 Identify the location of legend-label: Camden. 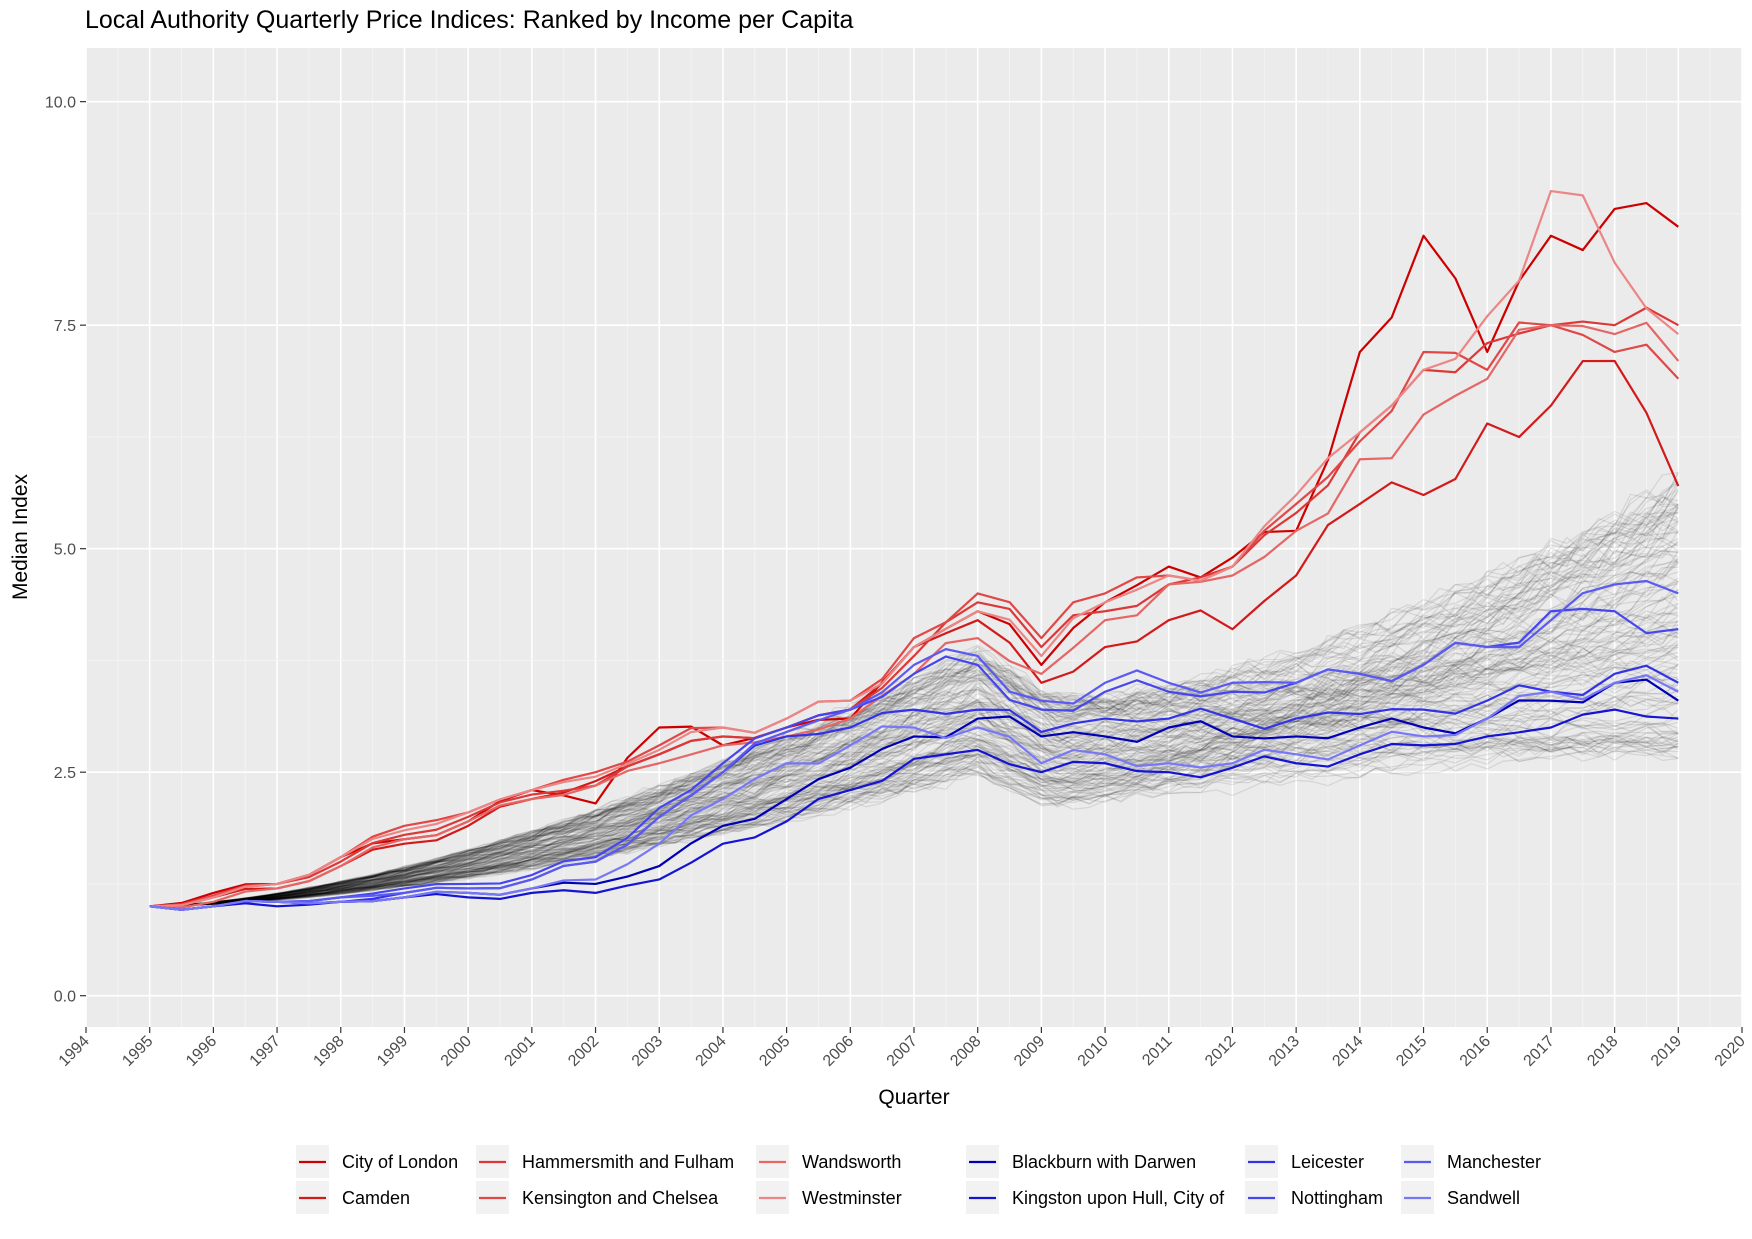
(376, 1198).